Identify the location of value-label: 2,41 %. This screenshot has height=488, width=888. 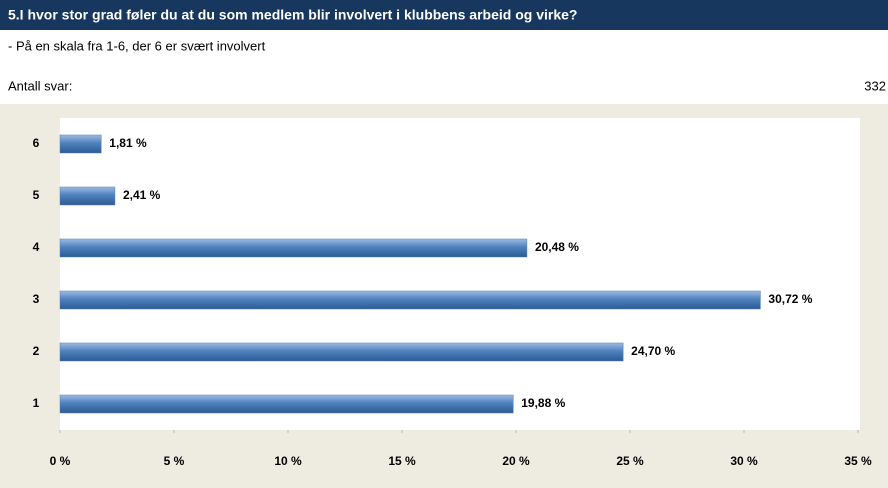
(142, 195).